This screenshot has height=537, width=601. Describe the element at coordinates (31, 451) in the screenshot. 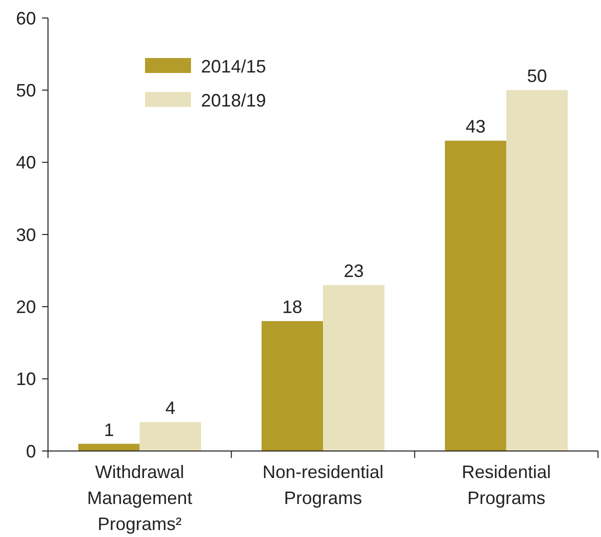

I see `y-tick-label: 0` at that location.